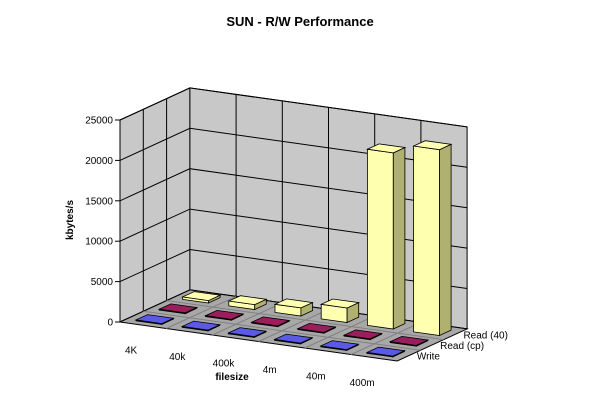 This screenshot has width=600, height=400. What do you see at coordinates (232, 377) in the screenshot?
I see `x-axis-title: filesize` at bounding box center [232, 377].